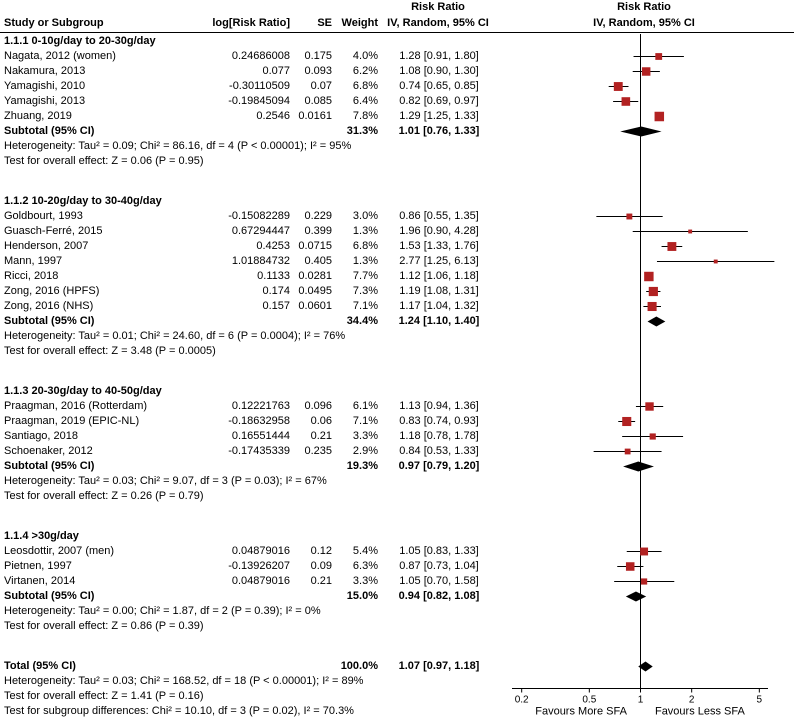 This screenshot has height=720, width=794. What do you see at coordinates (439, 101) in the screenshot?
I see `risk-ratio-ci-text: 0.82 [0.69, 0.97]` at bounding box center [439, 101].